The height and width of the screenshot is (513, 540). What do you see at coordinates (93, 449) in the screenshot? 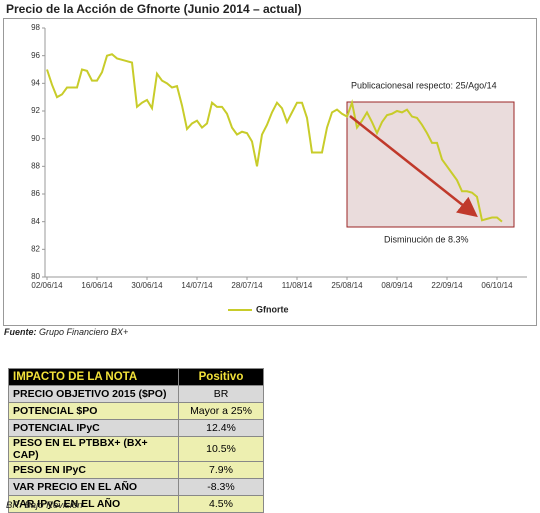
I see `cell: PESO EN EL PTBBX+ (BX+ CAP)` at bounding box center [93, 449].